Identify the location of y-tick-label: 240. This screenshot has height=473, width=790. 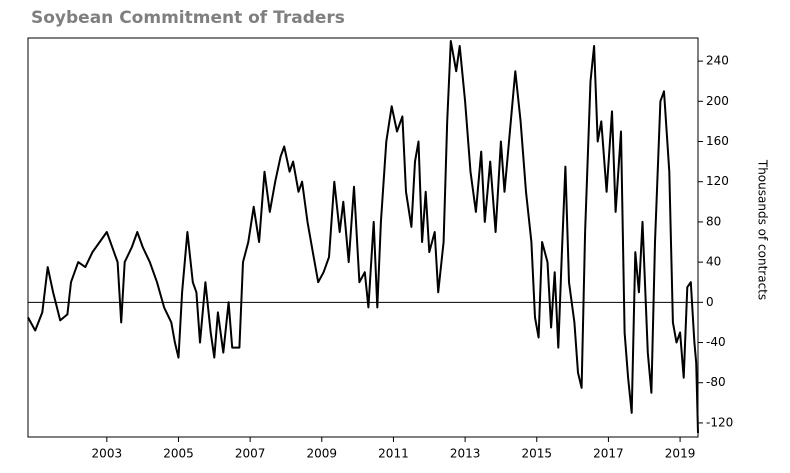
(717, 61).